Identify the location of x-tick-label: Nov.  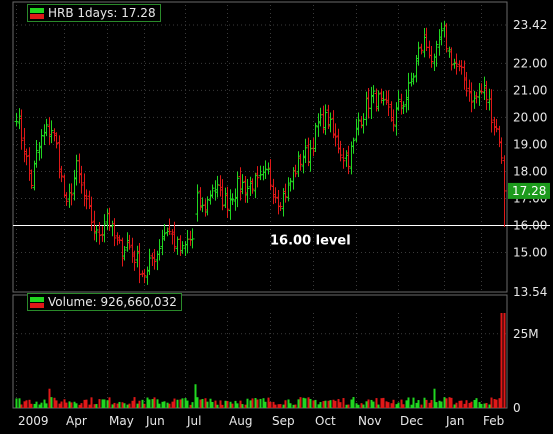
(369, 421).